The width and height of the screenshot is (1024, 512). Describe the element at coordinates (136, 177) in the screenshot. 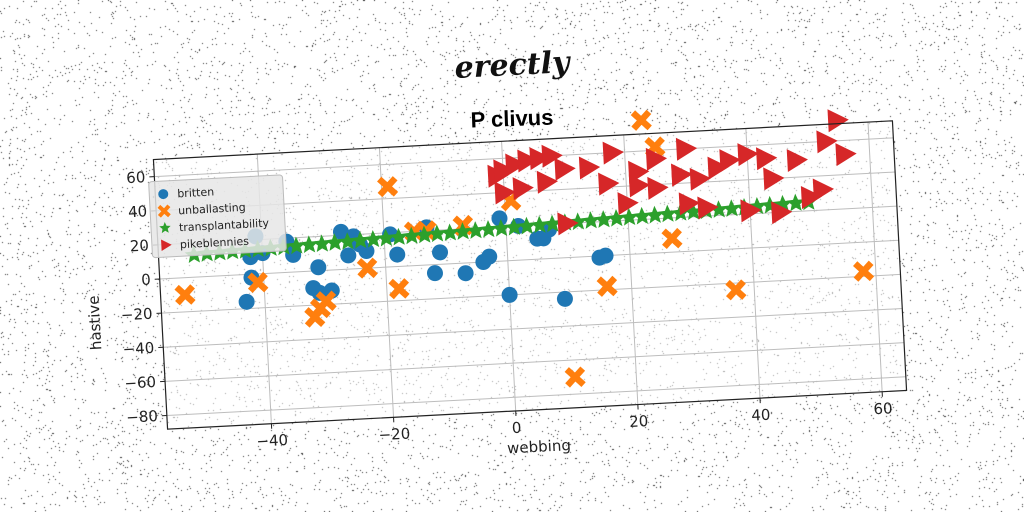

I see `y-tick-label: 60` at that location.